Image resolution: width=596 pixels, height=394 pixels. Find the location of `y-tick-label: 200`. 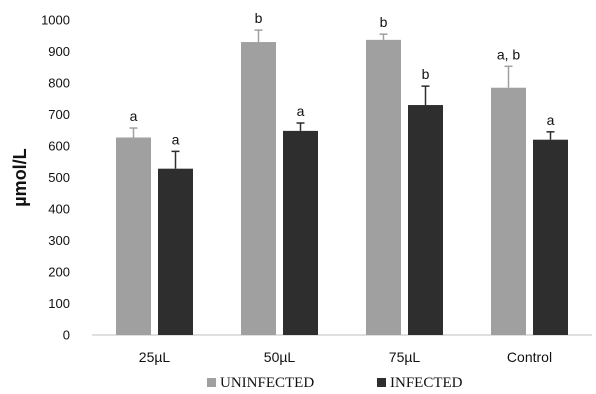

y-tick-label: 200 is located at coordinates (59, 272).